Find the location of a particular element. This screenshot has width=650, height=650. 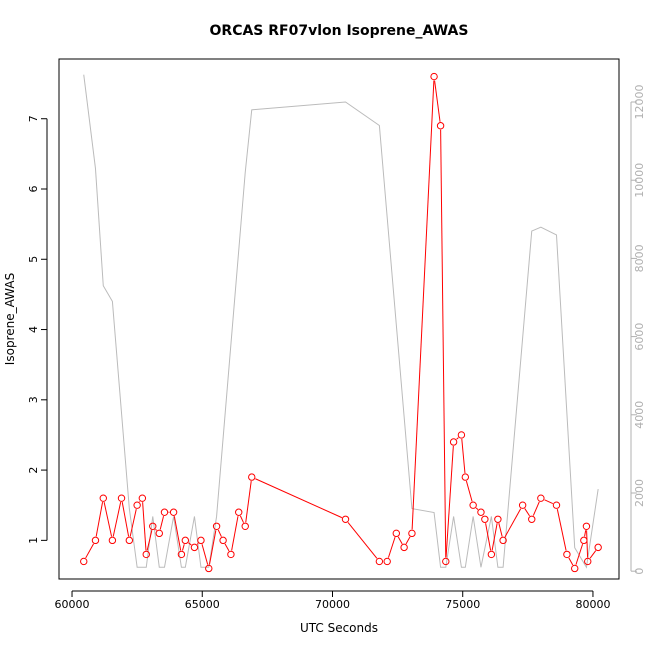

y-tick-label: 6 is located at coordinates (33, 189).